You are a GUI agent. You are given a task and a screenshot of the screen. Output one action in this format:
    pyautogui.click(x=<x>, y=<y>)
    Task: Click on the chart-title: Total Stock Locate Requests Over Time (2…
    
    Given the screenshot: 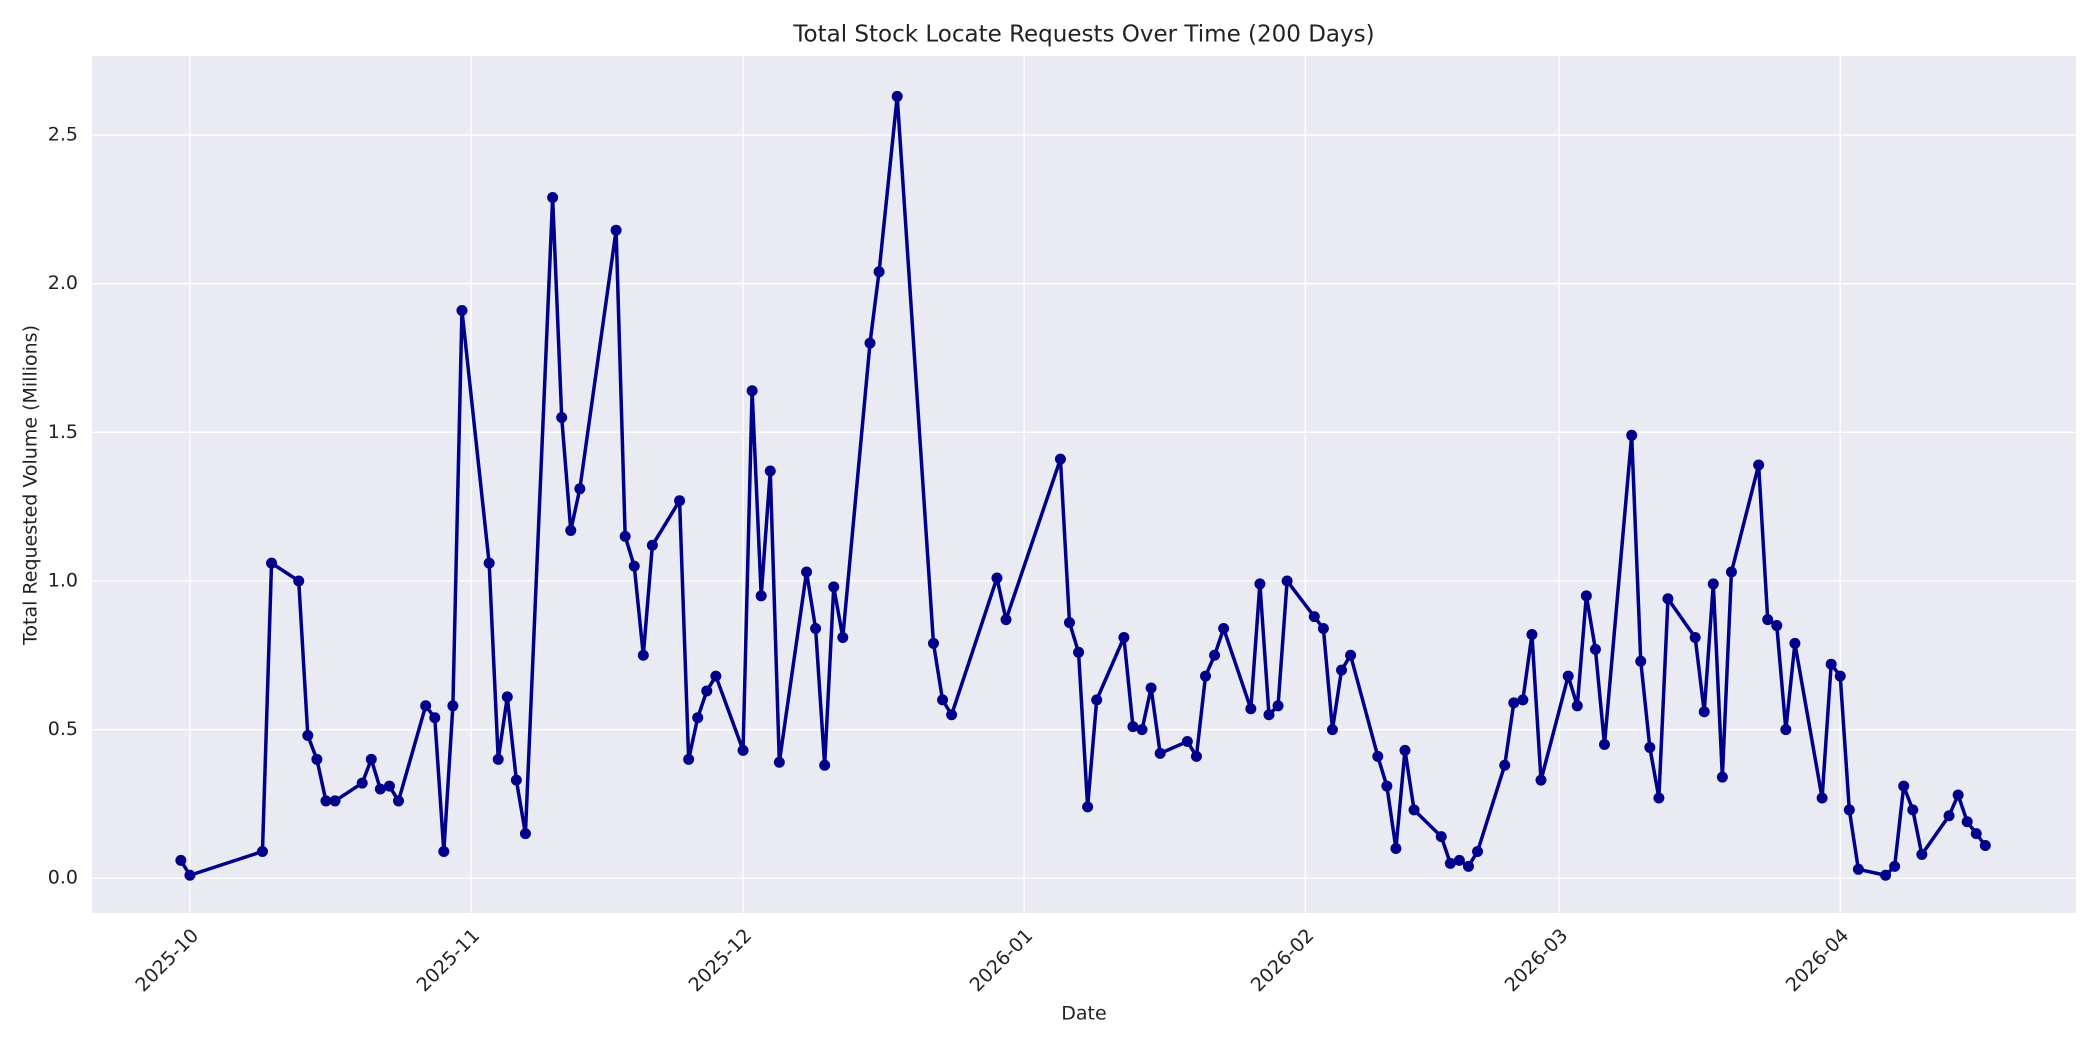 What is the action you would take?
    pyautogui.click(x=1083, y=35)
    